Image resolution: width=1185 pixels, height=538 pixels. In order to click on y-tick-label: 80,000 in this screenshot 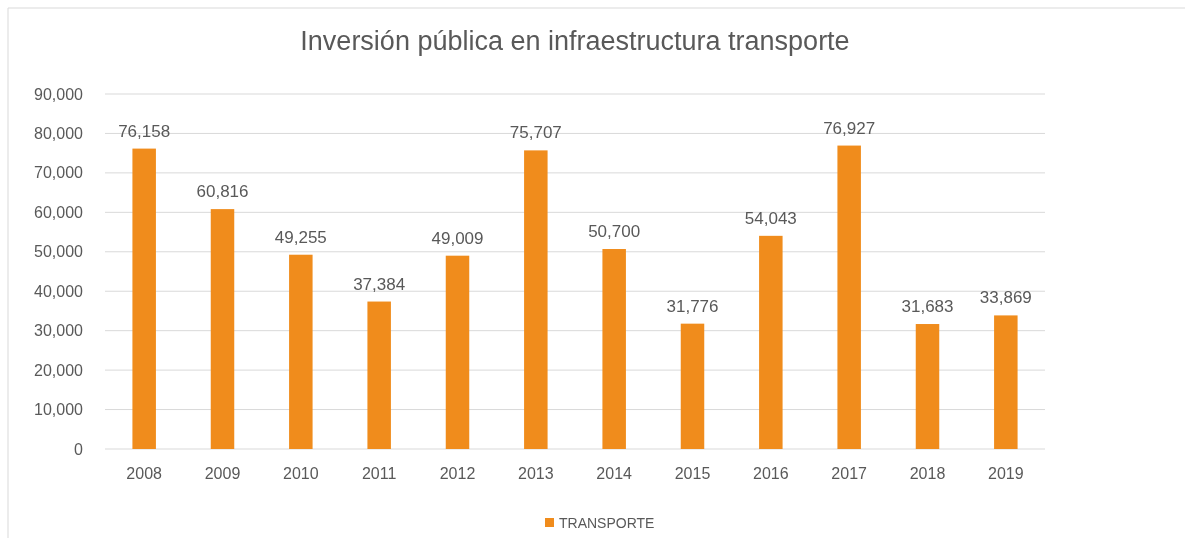, I will do `click(59, 134)`.